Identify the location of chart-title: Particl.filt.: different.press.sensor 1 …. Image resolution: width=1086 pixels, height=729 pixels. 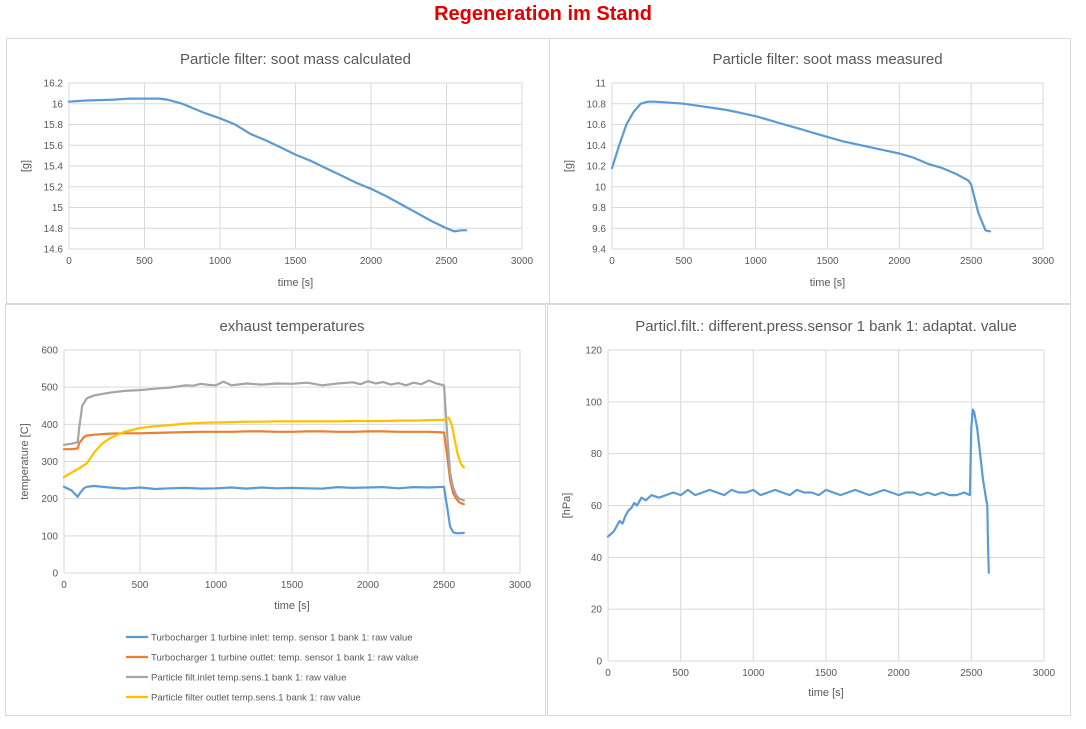
(826, 326).